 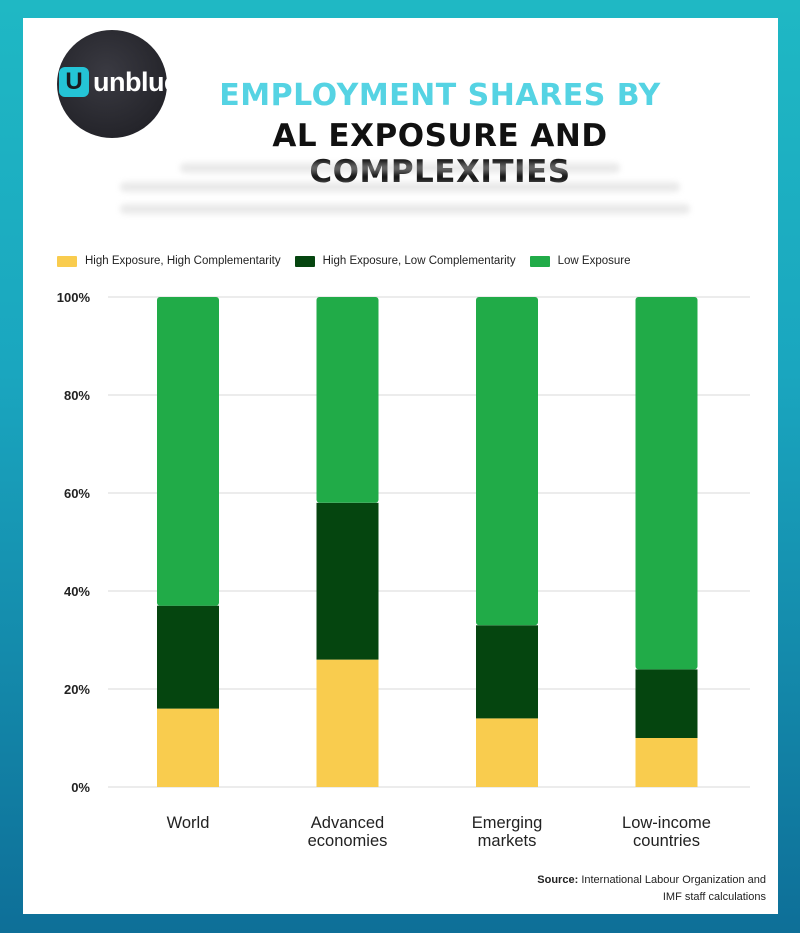 I want to click on source-line-2: IMF staff calculations, so click(x=714, y=897).